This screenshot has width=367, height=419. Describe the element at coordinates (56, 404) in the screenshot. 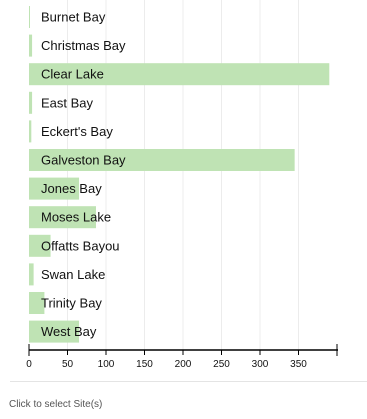

I see `select-site-hint: Click to select Site(s)` at that location.